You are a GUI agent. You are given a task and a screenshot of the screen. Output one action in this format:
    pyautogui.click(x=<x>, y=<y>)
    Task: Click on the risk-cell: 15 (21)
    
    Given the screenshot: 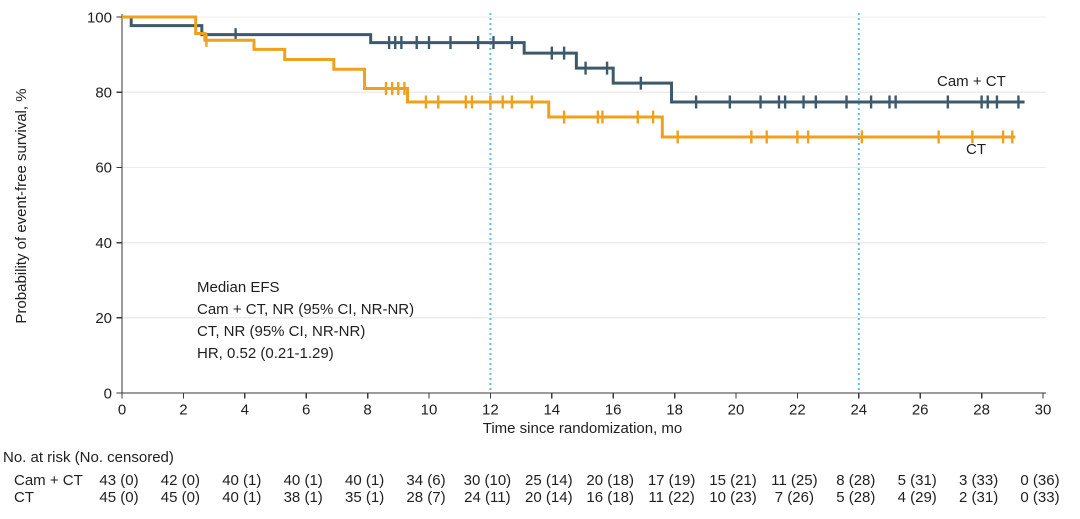 What is the action you would take?
    pyautogui.click(x=733, y=480)
    